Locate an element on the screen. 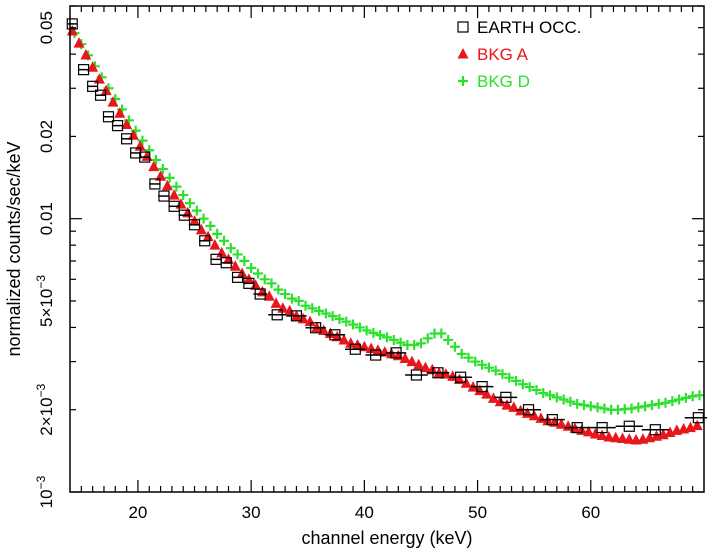 The image size is (707, 550). x-axis-title: channel energy (keV) is located at coordinates (386, 538).